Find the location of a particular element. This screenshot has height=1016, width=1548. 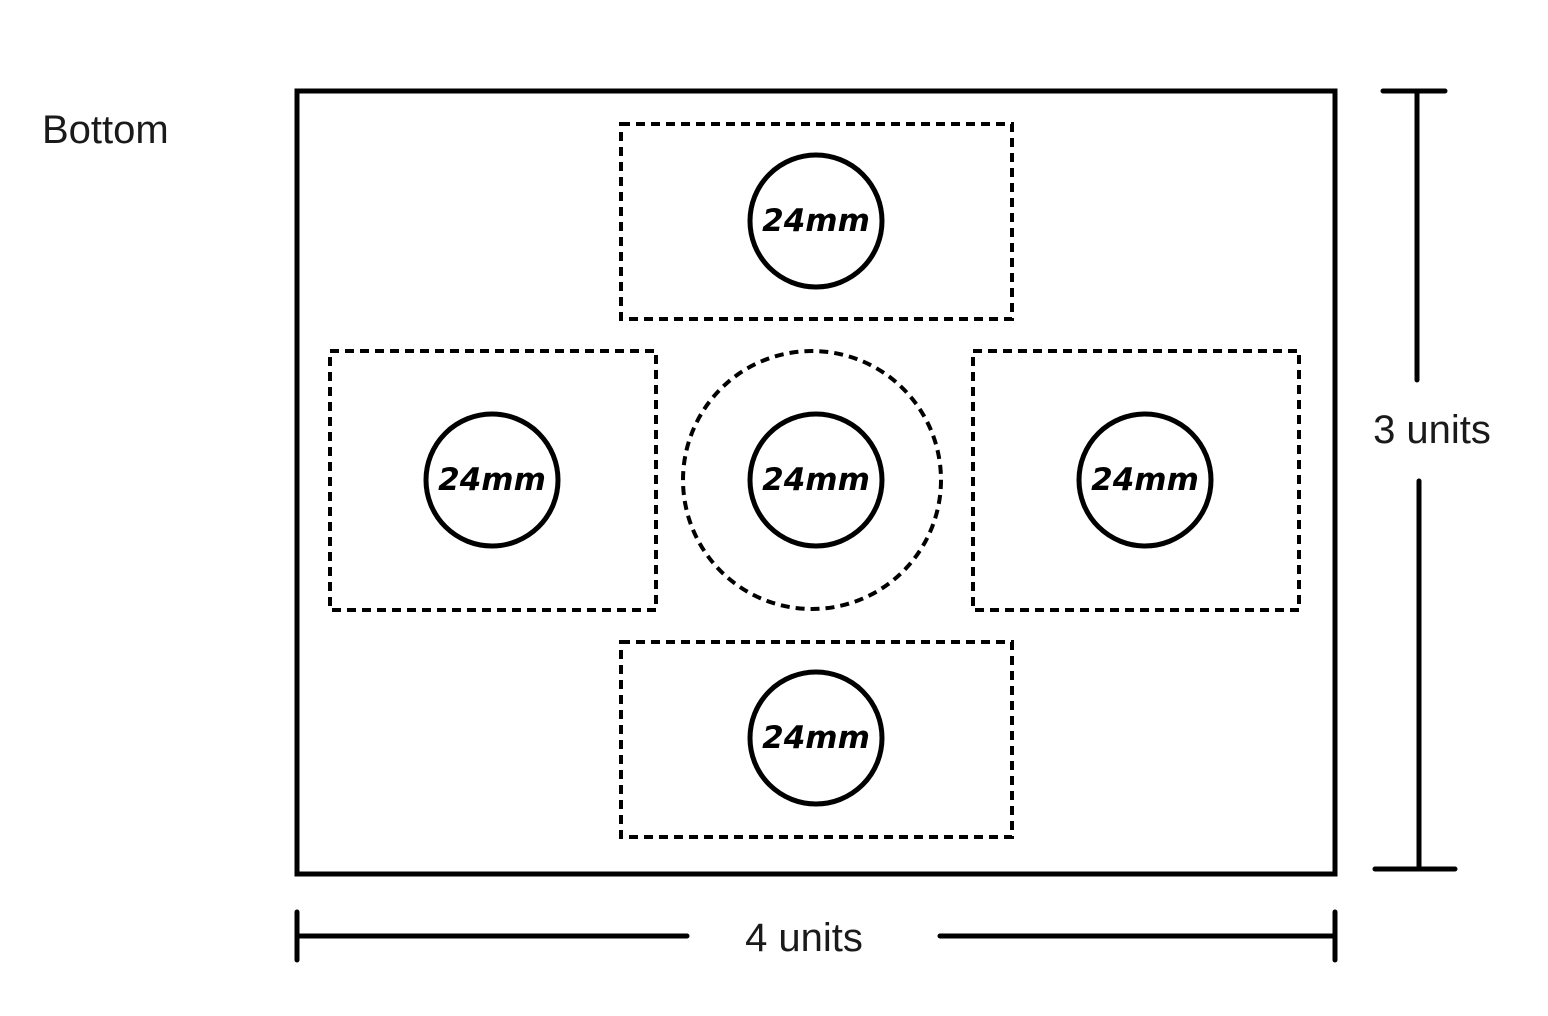

hole-left: 24mm is located at coordinates (492, 480).